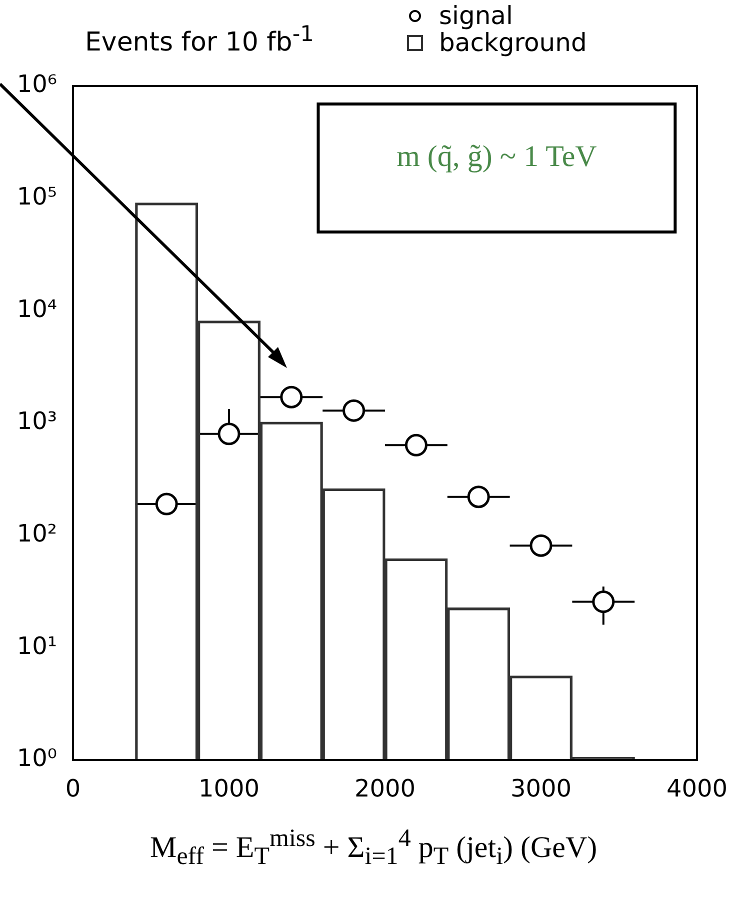 The image size is (733, 907). Describe the element at coordinates (476, 15) in the screenshot. I see `legend-label: signal` at that location.